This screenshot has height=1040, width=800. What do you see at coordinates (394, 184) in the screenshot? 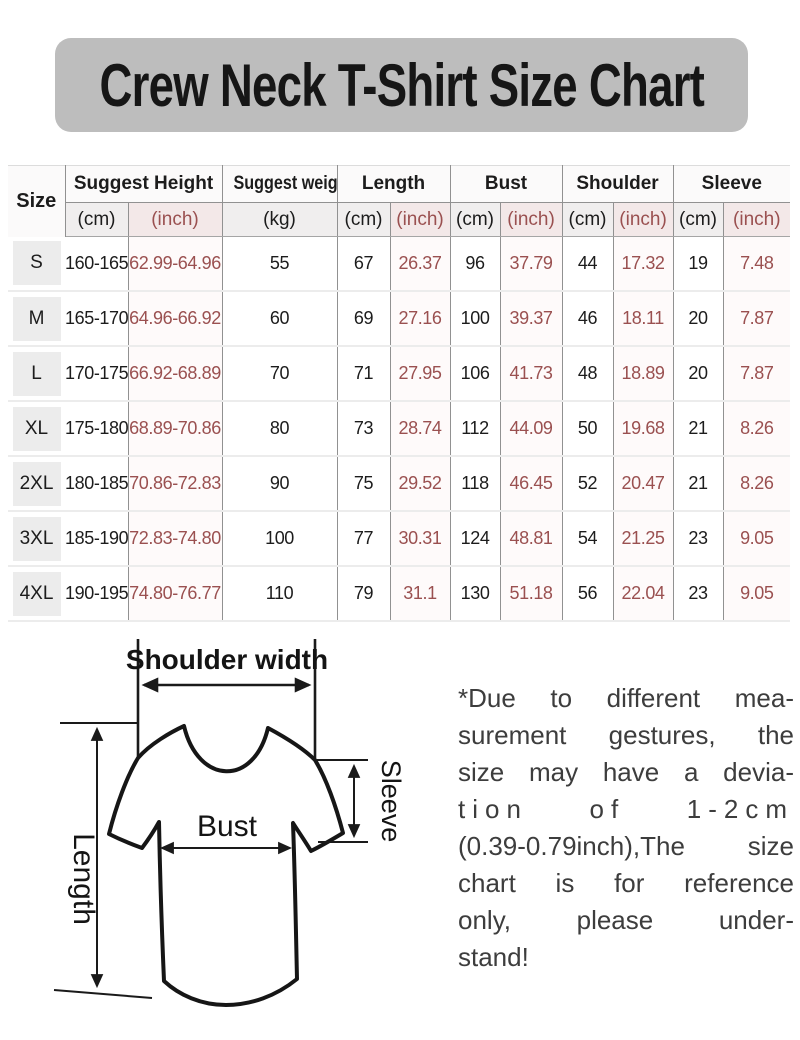
I see `col-header-length: Length` at bounding box center [394, 184].